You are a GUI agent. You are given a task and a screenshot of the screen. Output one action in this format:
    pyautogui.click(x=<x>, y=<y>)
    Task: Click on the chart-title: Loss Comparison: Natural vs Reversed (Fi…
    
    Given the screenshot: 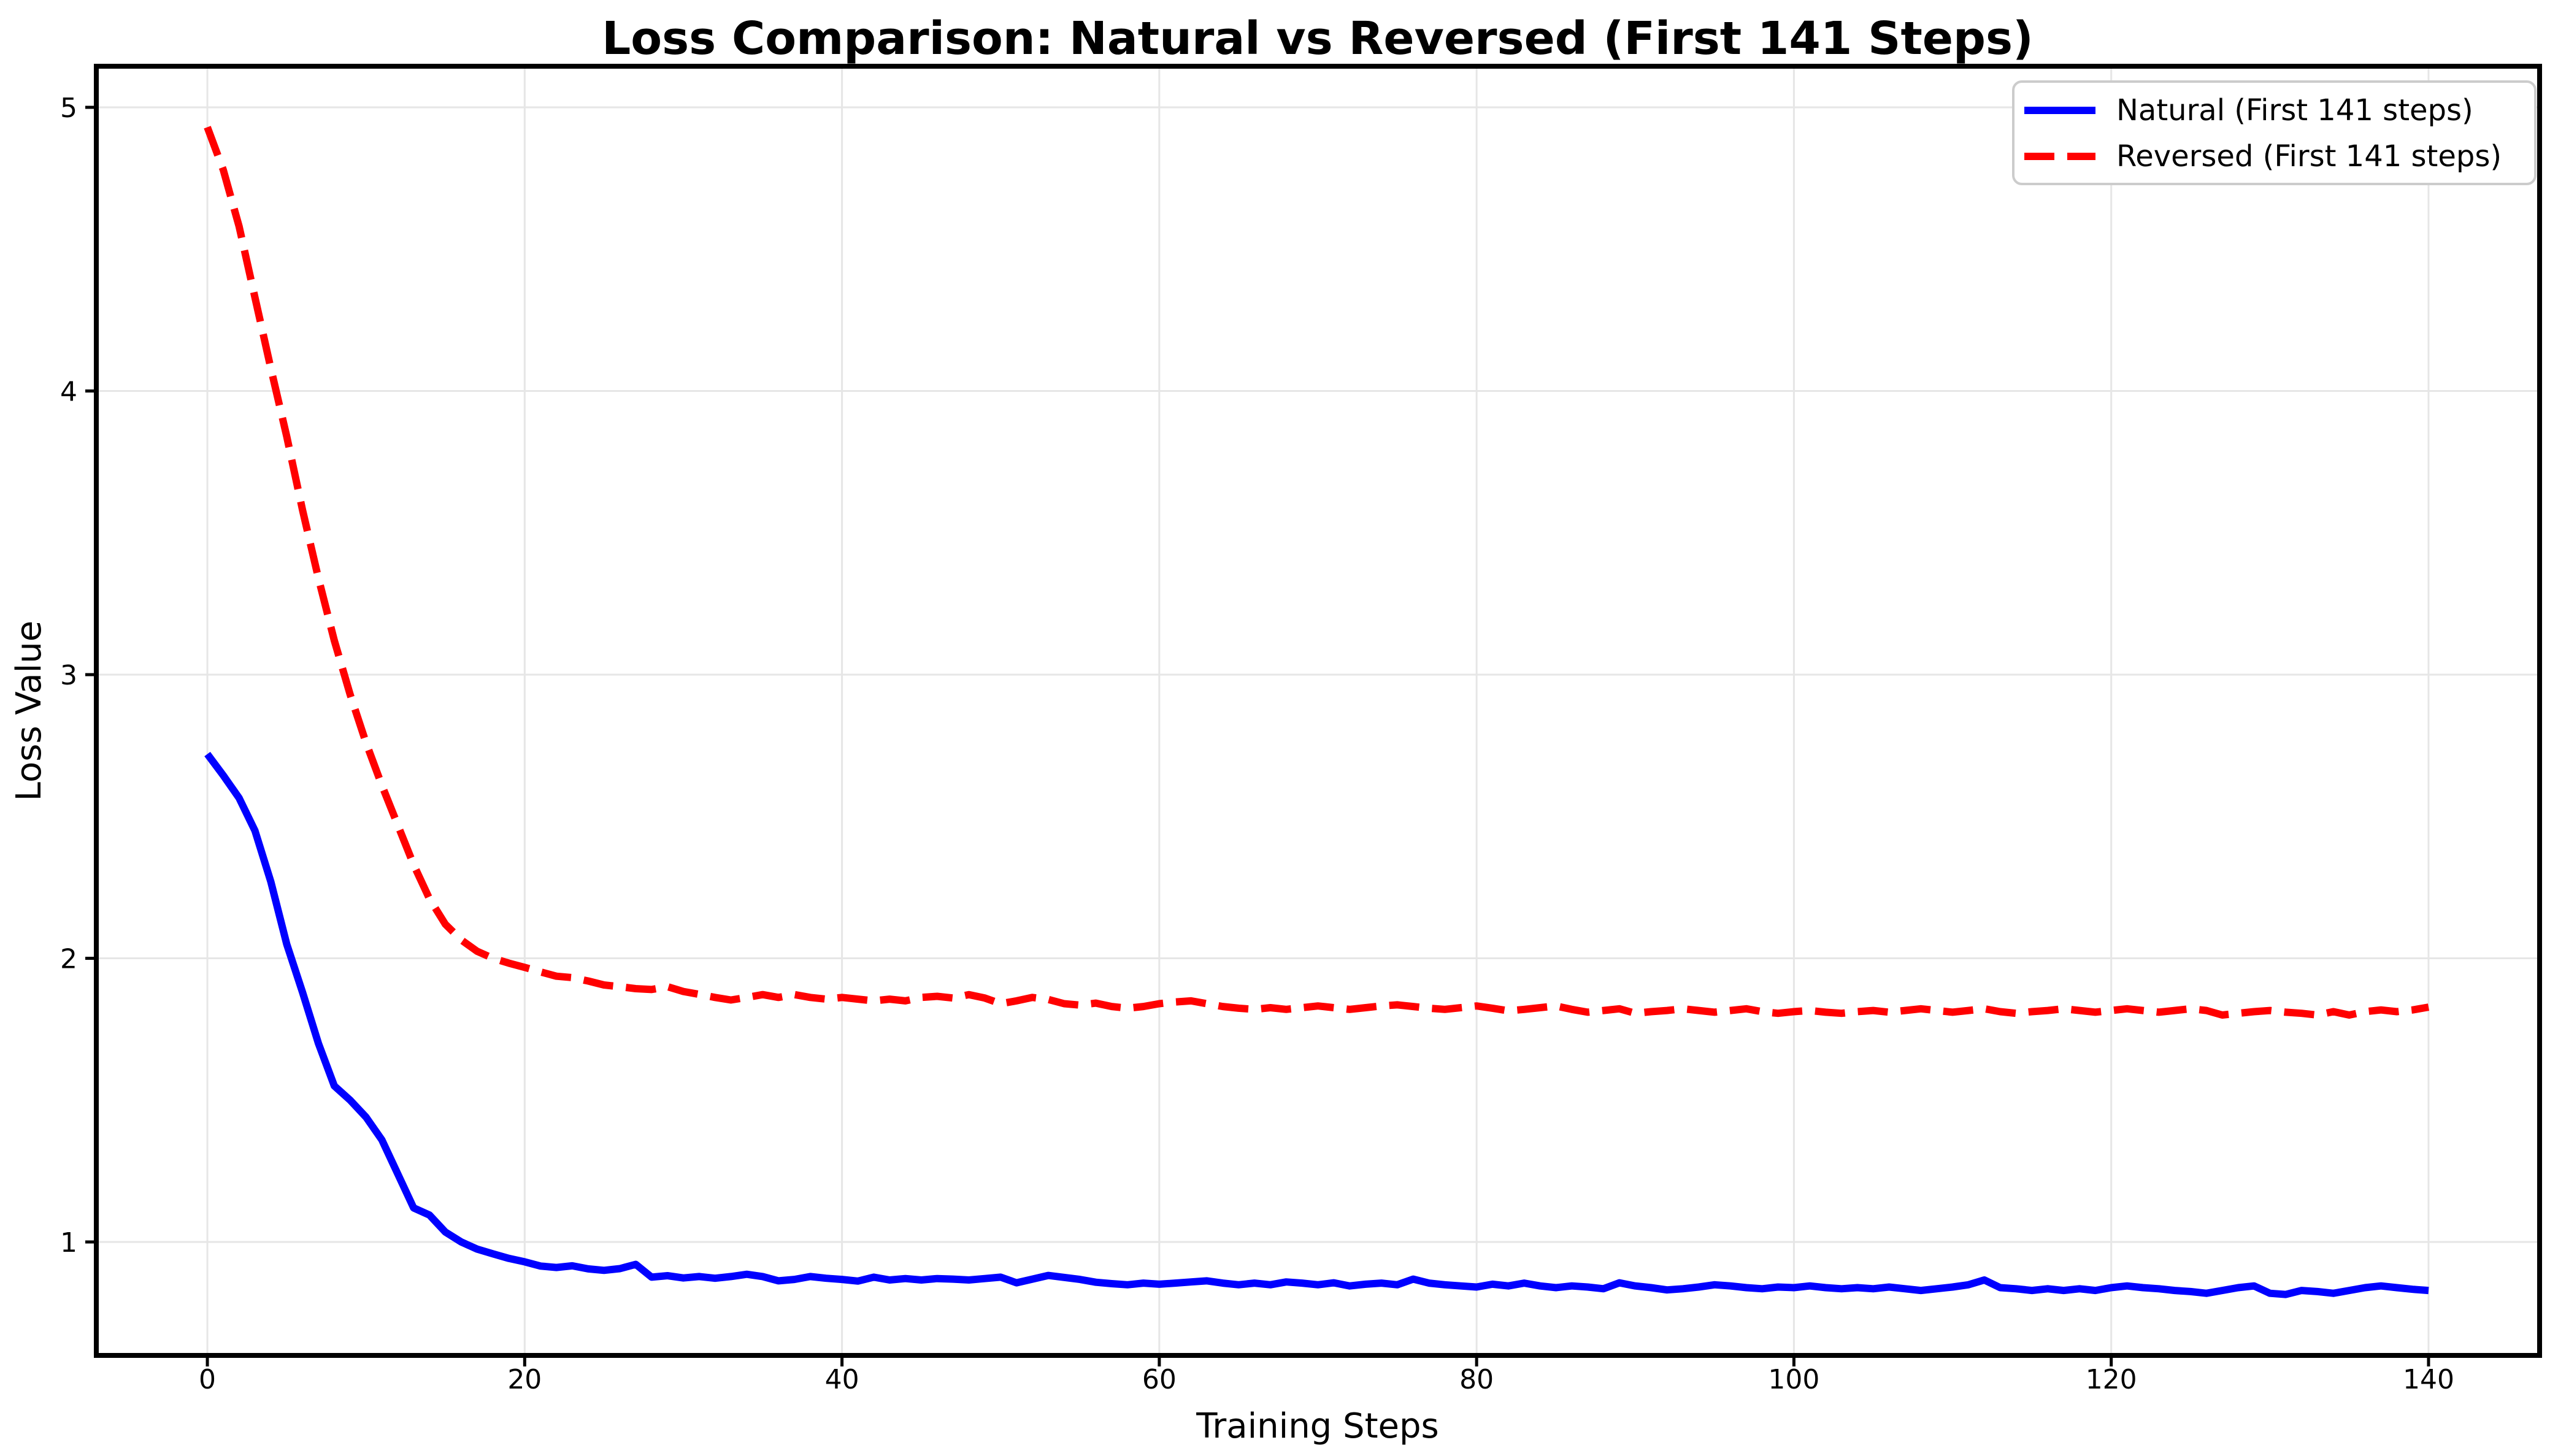 What is the action you would take?
    pyautogui.click(x=1318, y=38)
    